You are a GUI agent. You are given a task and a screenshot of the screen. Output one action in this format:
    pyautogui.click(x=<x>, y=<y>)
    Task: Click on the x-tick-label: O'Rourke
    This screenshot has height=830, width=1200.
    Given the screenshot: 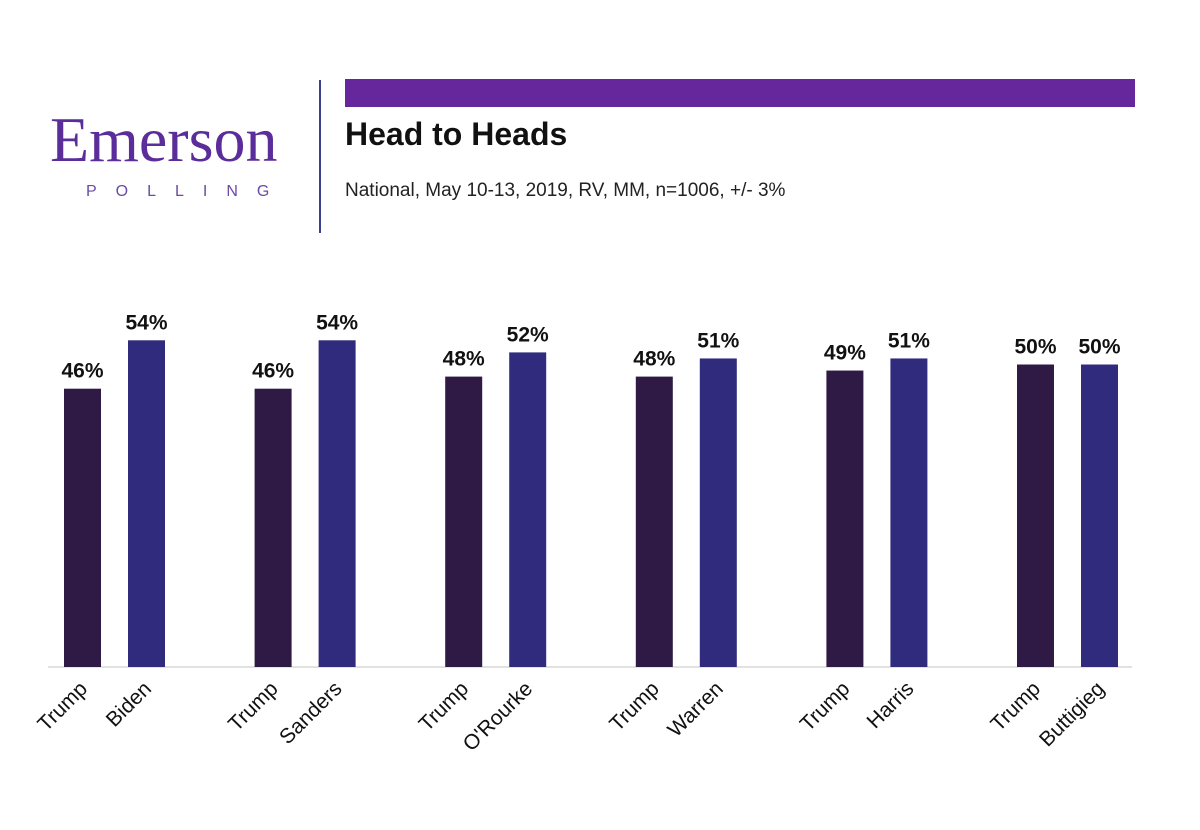 What is the action you would take?
    pyautogui.click(x=498, y=716)
    